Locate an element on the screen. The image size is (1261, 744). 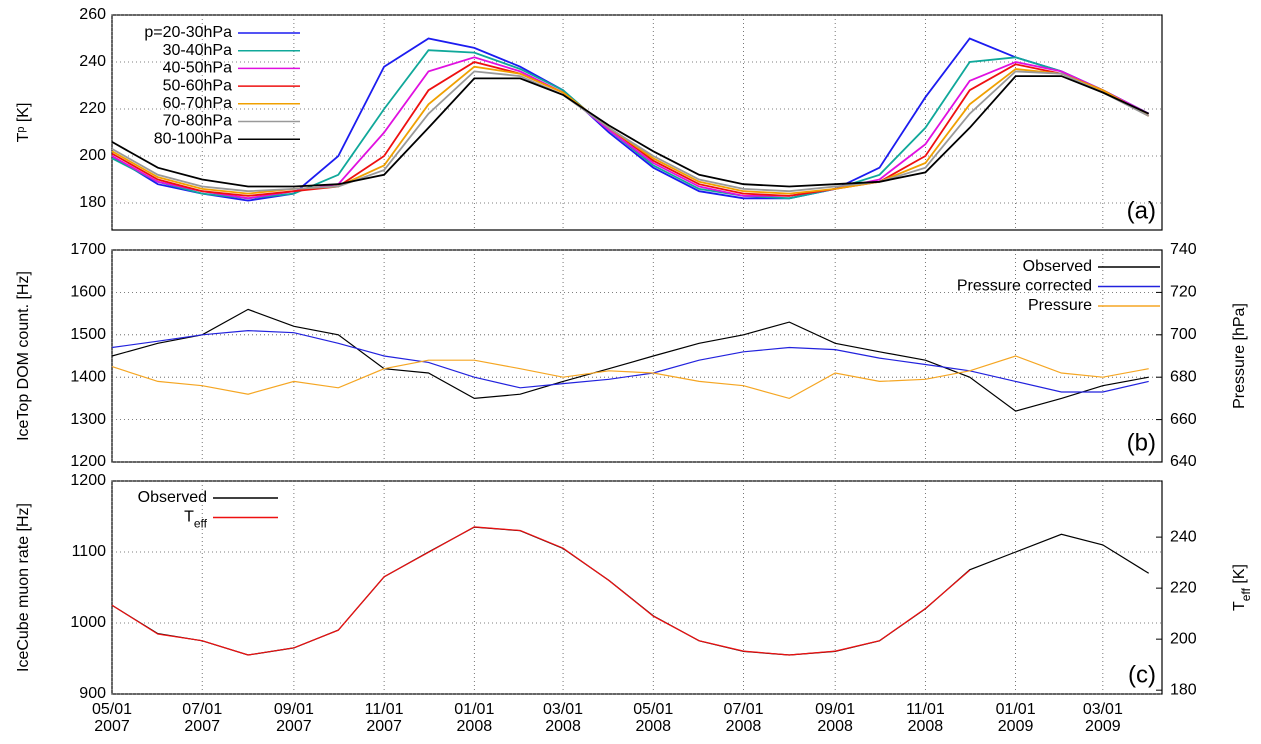
legend-label: 40-50hPa is located at coordinates (197, 68).